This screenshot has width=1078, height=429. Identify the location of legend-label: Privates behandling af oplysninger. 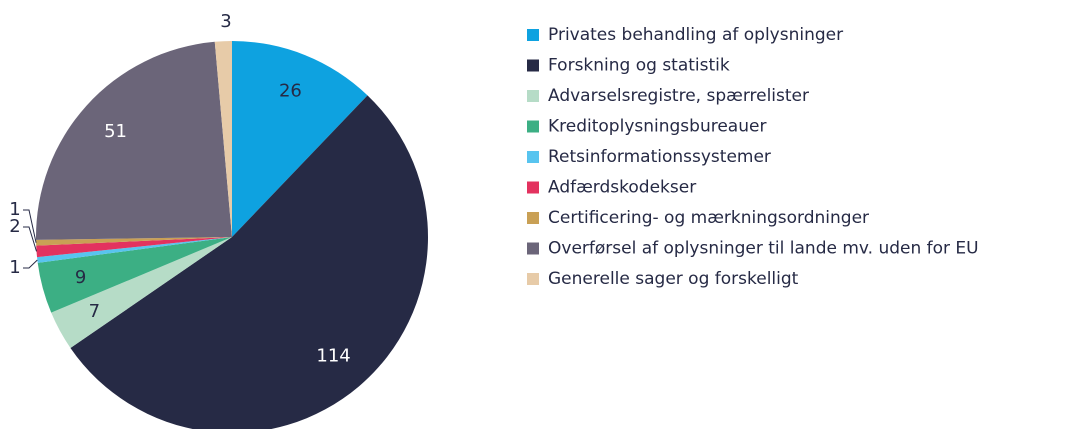
(695, 35).